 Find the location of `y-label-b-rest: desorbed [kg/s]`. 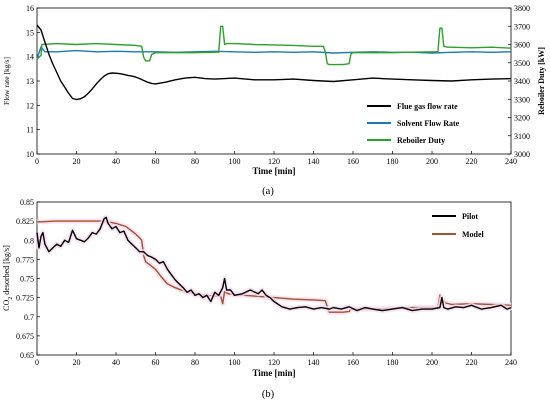

y-label-b-rest: desorbed [kg/s] is located at coordinates (6, 271).